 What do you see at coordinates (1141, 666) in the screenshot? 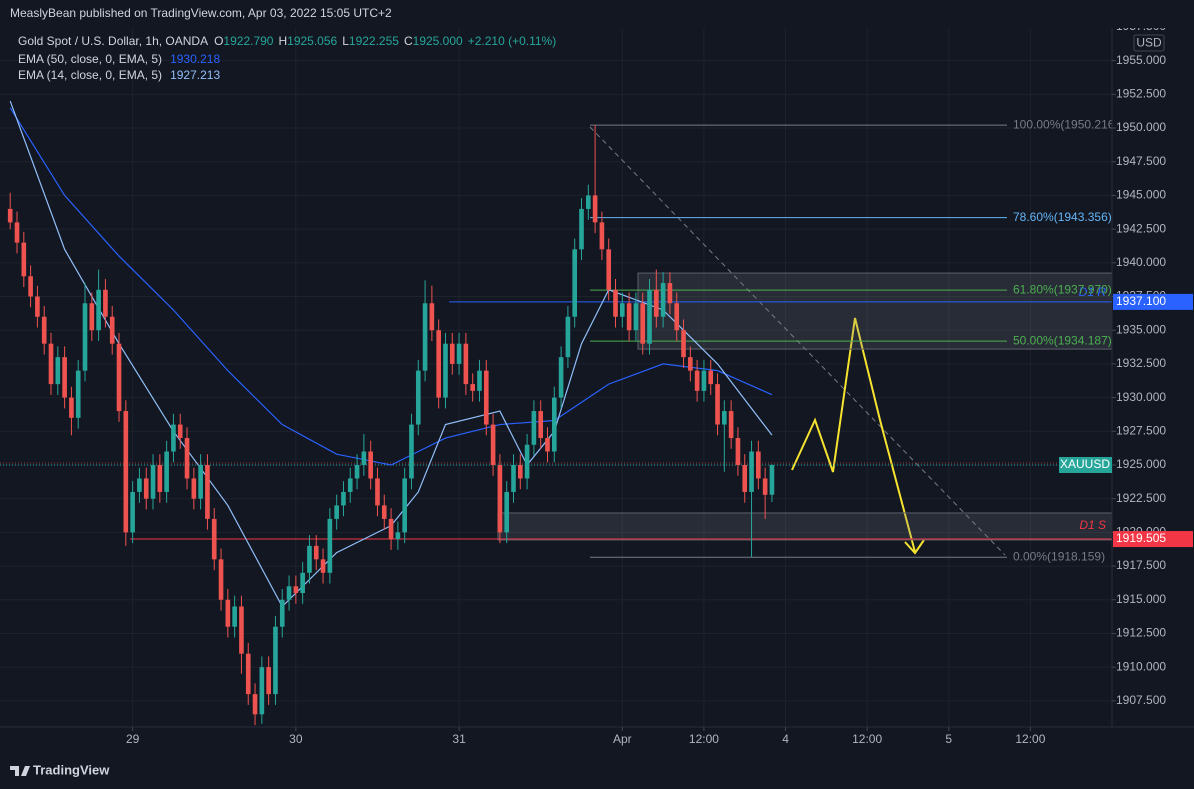
I see `y-tick-label: 1910.000` at bounding box center [1141, 666].